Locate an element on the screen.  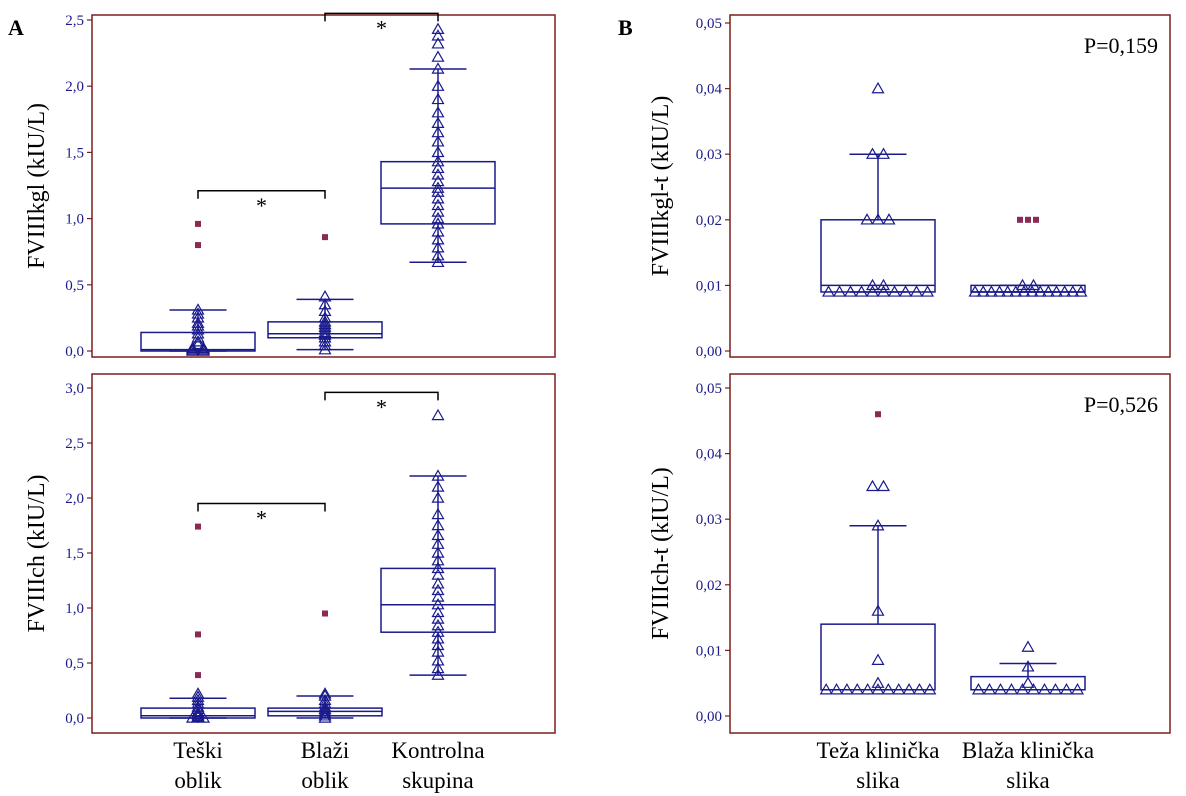
y-axis-label: FVIIIkgl (kIU/L) is located at coordinates (37, 186).